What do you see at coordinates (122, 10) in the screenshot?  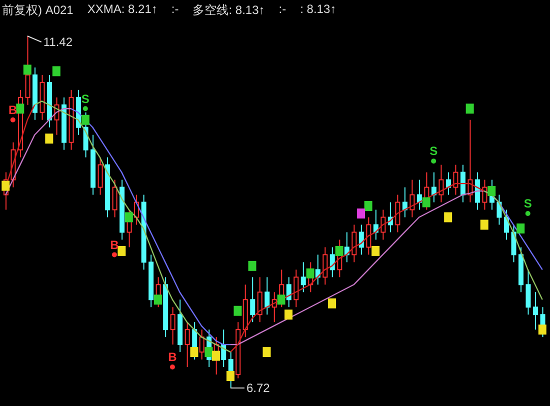 I see `text: XXMA: 8.21↑` at bounding box center [122, 10].